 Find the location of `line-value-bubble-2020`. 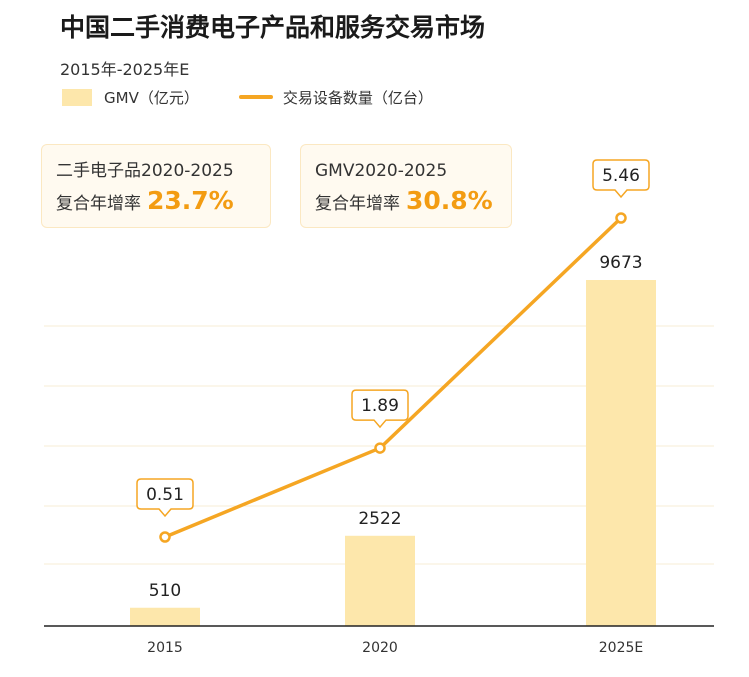

line-value-bubble-2020 is located at coordinates (380, 409).